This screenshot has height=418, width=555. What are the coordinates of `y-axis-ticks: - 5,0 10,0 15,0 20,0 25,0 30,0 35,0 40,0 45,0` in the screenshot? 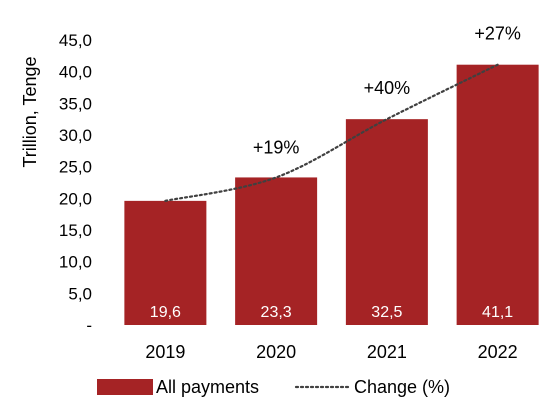 It's located at (75, 183).